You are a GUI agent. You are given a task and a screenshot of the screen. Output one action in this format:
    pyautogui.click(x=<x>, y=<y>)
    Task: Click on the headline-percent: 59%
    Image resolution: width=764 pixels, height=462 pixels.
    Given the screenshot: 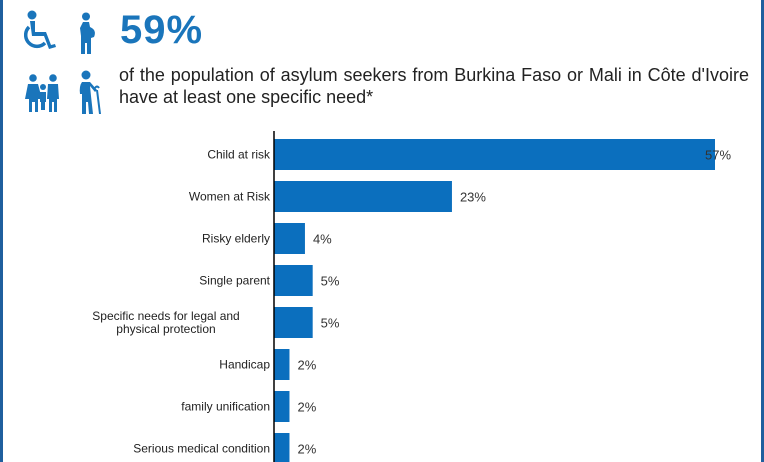 What is the action you would take?
    pyautogui.click(x=162, y=30)
    